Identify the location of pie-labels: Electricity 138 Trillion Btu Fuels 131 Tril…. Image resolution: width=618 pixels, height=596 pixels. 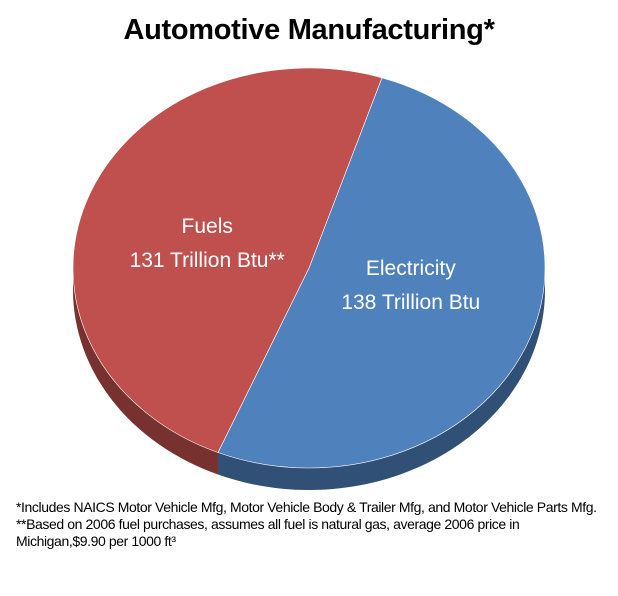
(305, 264).